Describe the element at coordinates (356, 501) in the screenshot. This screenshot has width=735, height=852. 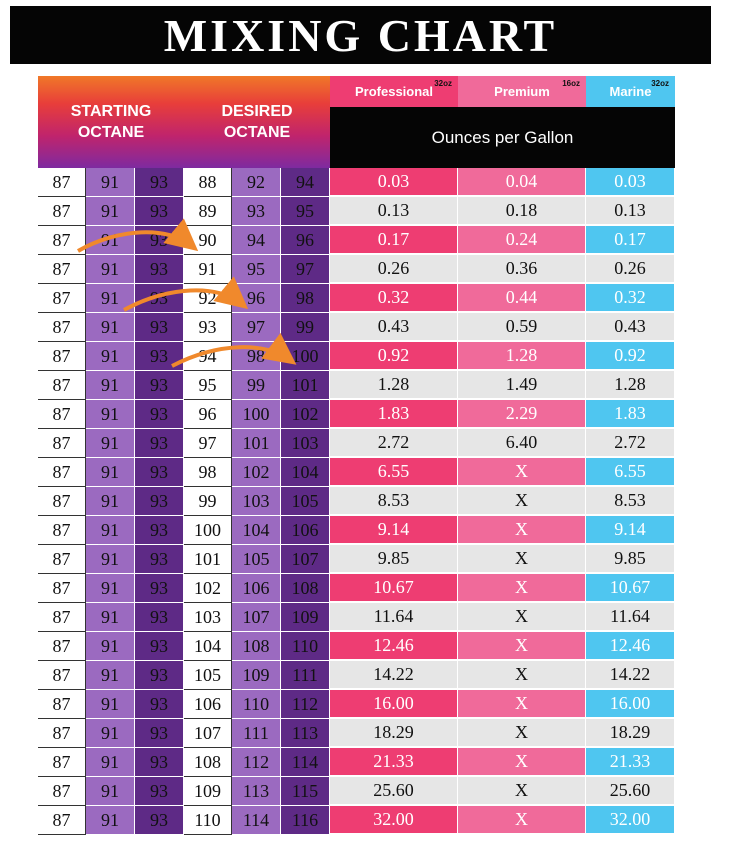
I see `table-row: 87 91 93 99 103 105 8.53 X 8.53` at that location.